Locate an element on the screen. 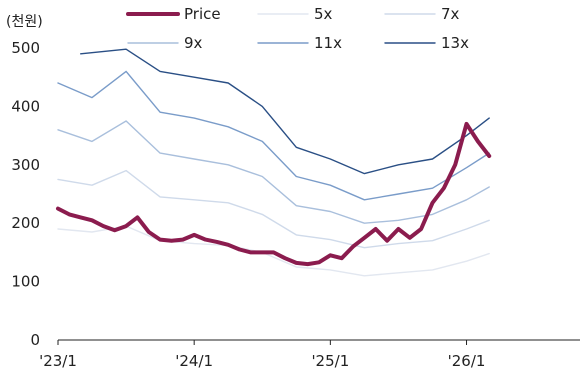  x-tick-label: '23/1 is located at coordinates (58, 361).